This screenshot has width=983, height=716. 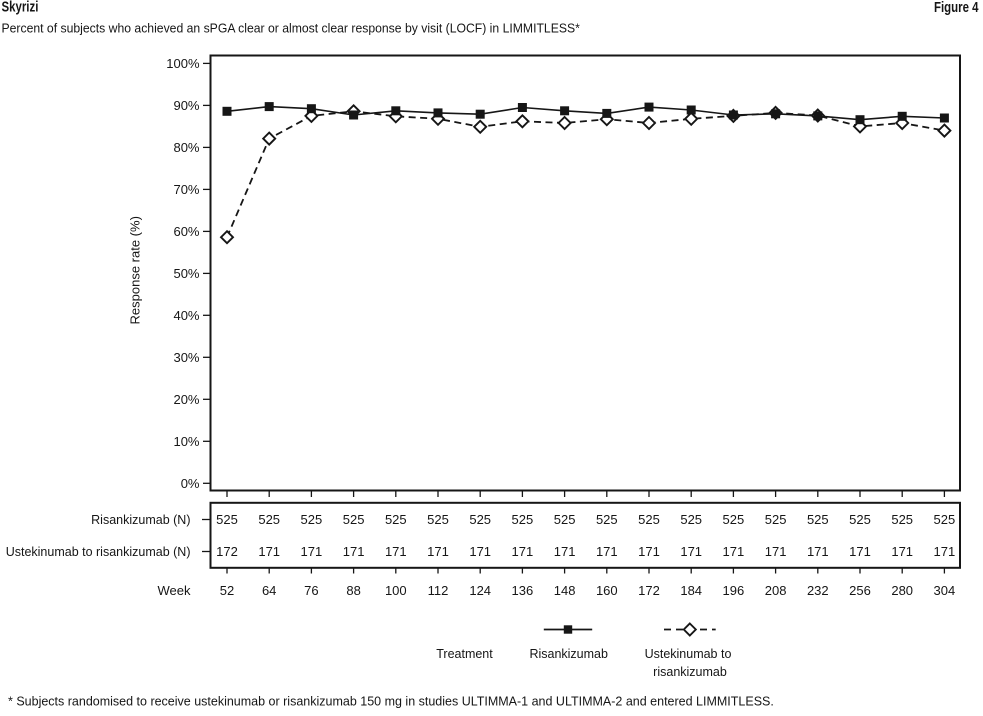 What do you see at coordinates (464, 654) in the screenshot?
I see `svg-text: Treatment` at bounding box center [464, 654].